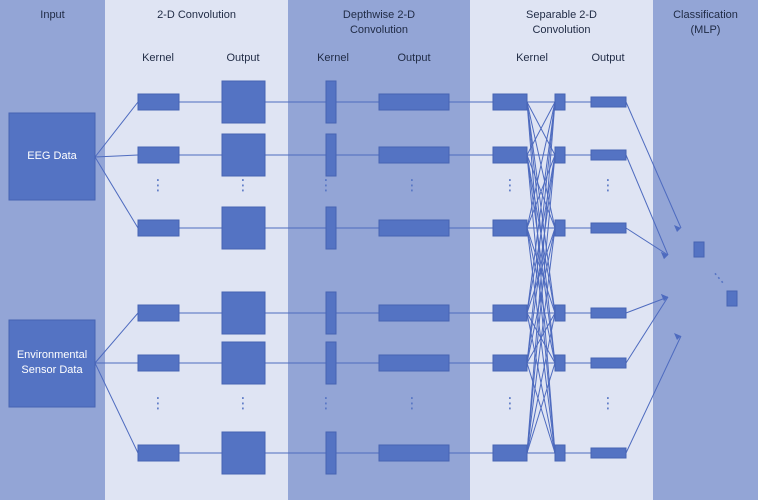  What do you see at coordinates (158, 58) in the screenshot?
I see `conv-kernel-label: Kernel` at bounding box center [158, 58].